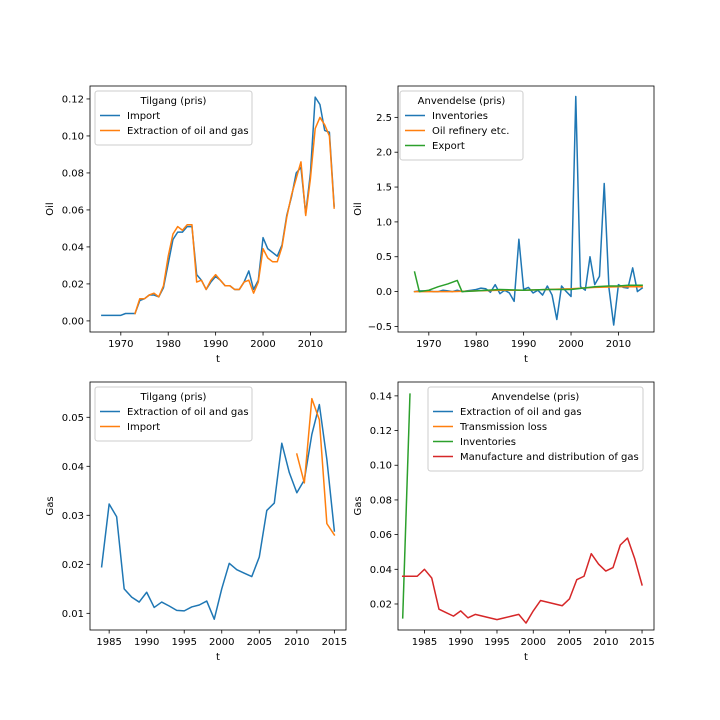  Describe the element at coordinates (528, 282) in the screenshot. I see `series-line-export` at that location.